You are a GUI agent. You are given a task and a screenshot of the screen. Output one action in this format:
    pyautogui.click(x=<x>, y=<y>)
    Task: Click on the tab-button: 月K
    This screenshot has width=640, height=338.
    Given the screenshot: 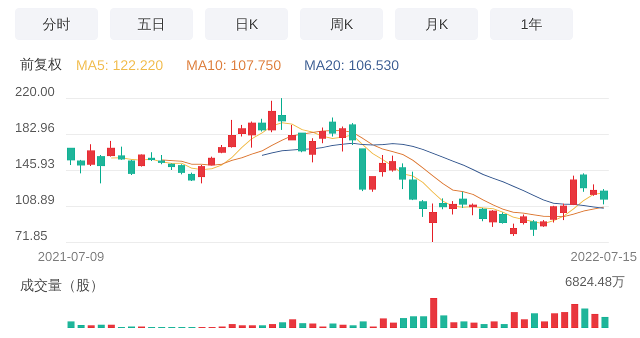 What is the action you would take?
    pyautogui.click(x=436, y=24)
    